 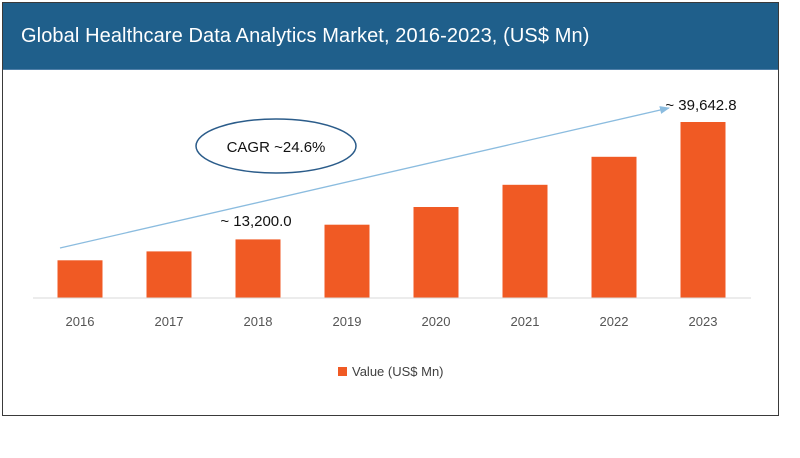 I want to click on bar-2019, so click(x=347, y=261).